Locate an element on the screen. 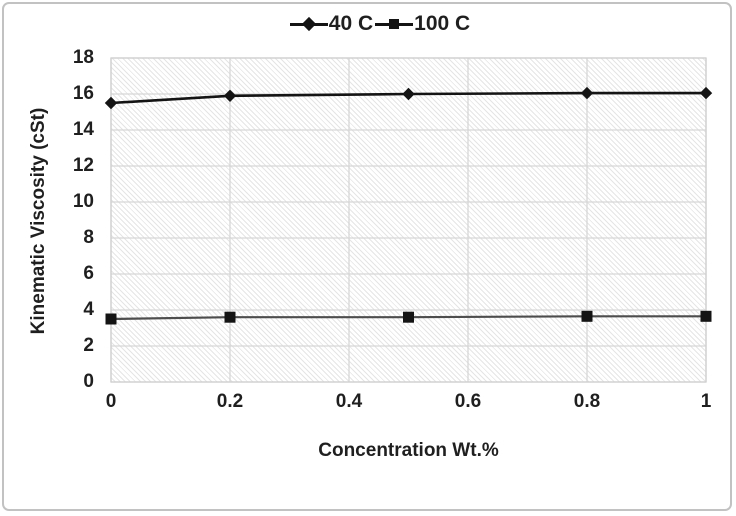  x-tick-label: 0.2 is located at coordinates (230, 401).